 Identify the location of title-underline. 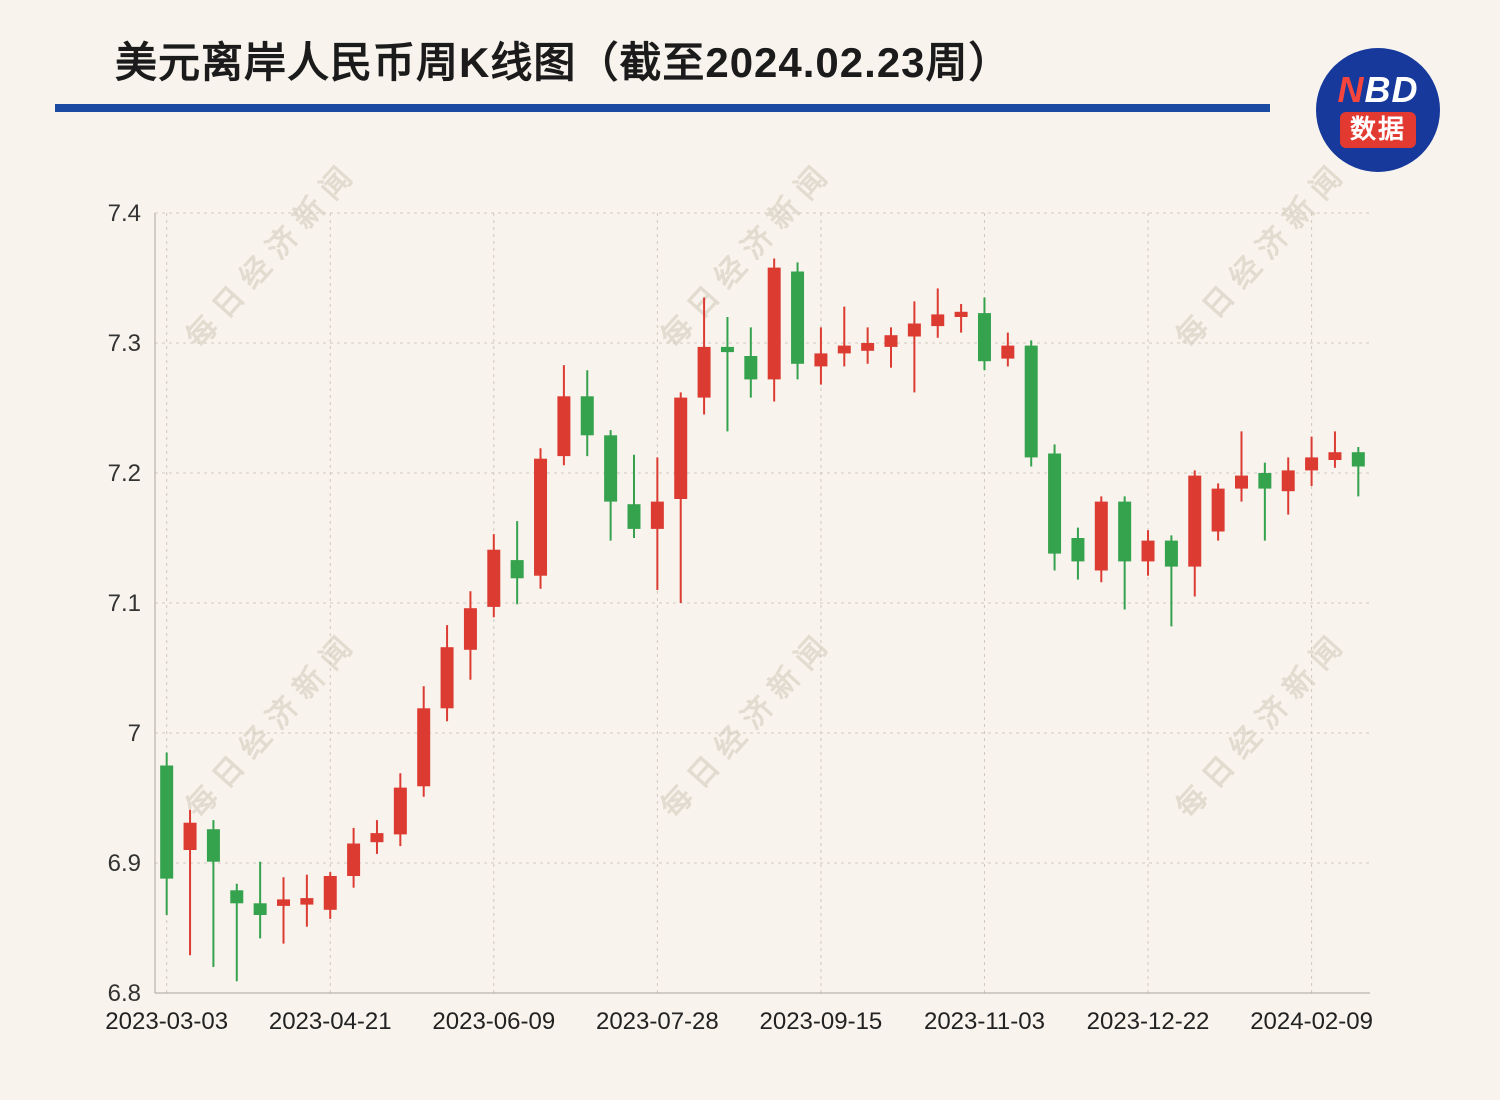
(662, 108).